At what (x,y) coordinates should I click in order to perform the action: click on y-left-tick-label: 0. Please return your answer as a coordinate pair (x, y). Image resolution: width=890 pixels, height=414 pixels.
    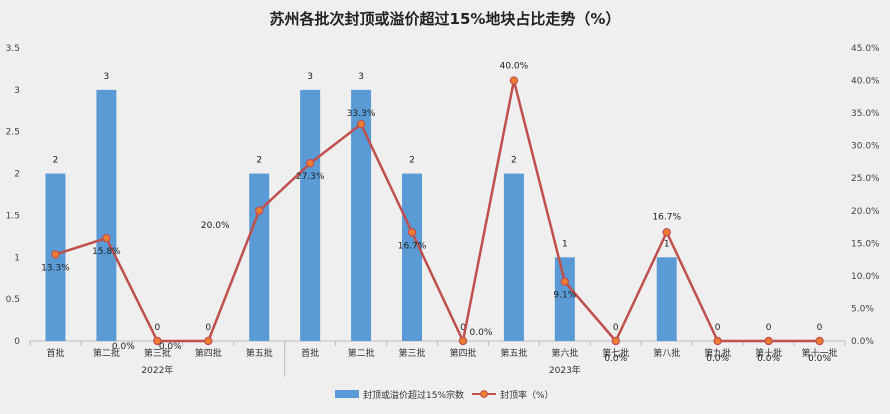
    Looking at the image, I should click on (17, 342).